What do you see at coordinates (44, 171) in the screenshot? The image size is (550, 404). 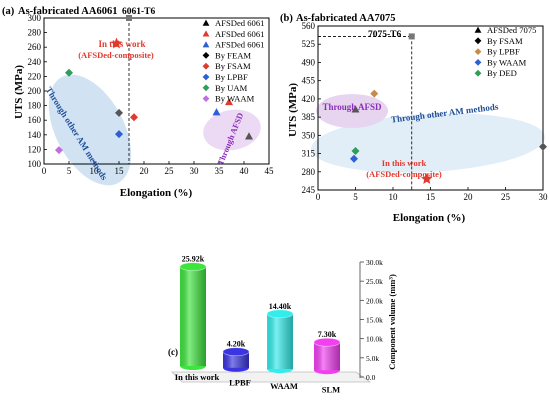 I see `x-tick-label: 0` at bounding box center [44, 171].